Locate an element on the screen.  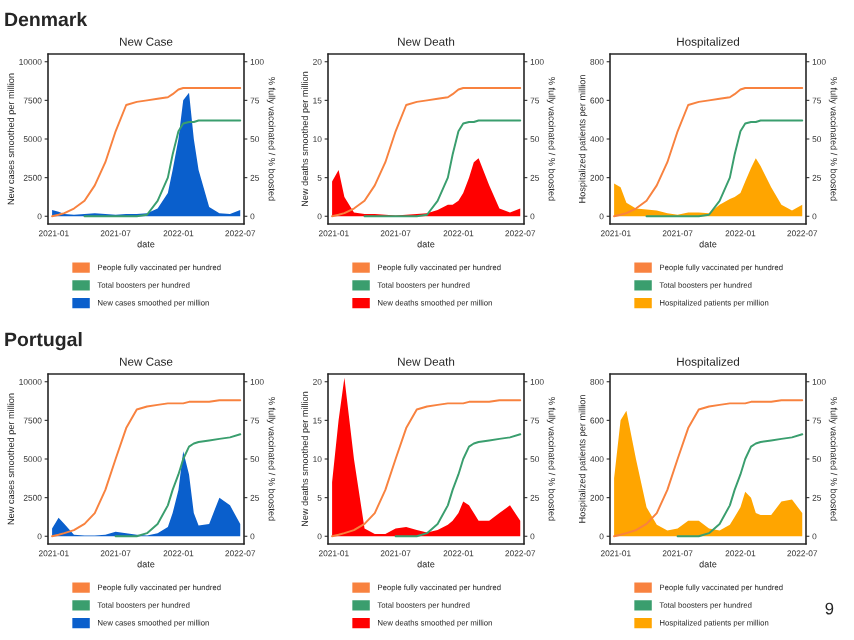
text: Portugal is located at coordinates (43, 341).